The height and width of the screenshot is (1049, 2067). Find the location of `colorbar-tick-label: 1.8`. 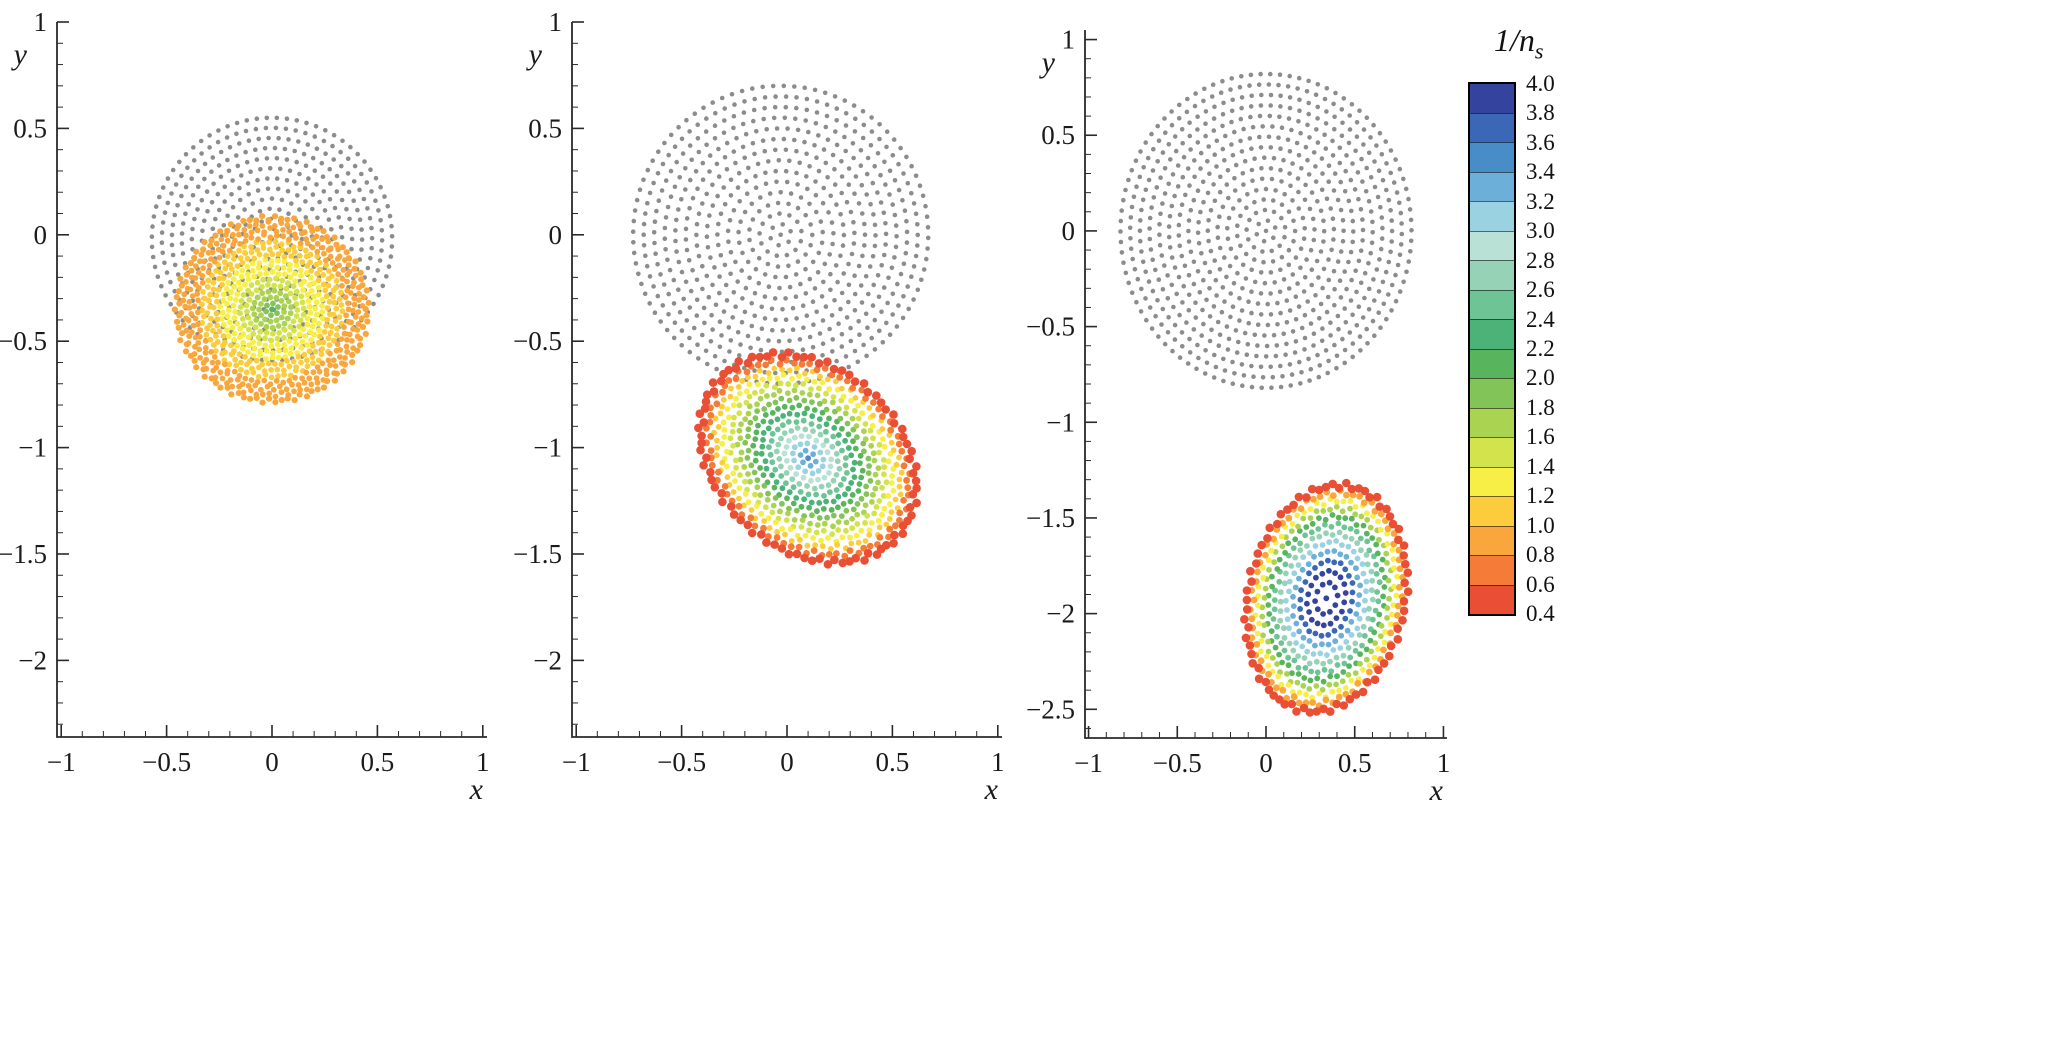

colorbar-tick-label: 1.8 is located at coordinates (1540, 407).